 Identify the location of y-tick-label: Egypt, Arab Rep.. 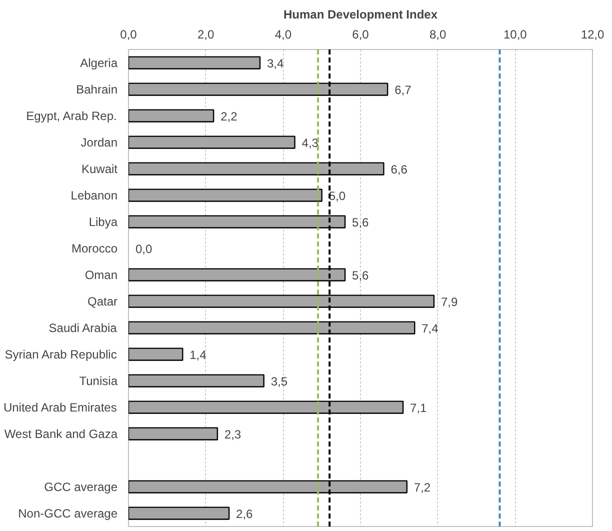
(71, 115).